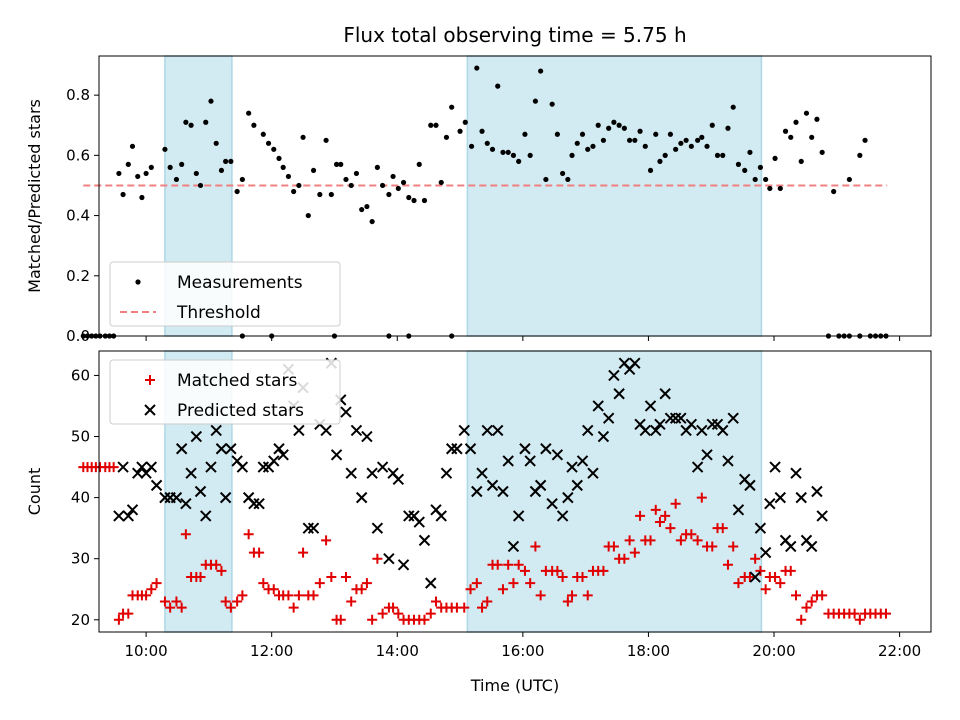 This screenshot has width=960, height=720. I want to click on y-tick-label: 60, so click(80, 375).